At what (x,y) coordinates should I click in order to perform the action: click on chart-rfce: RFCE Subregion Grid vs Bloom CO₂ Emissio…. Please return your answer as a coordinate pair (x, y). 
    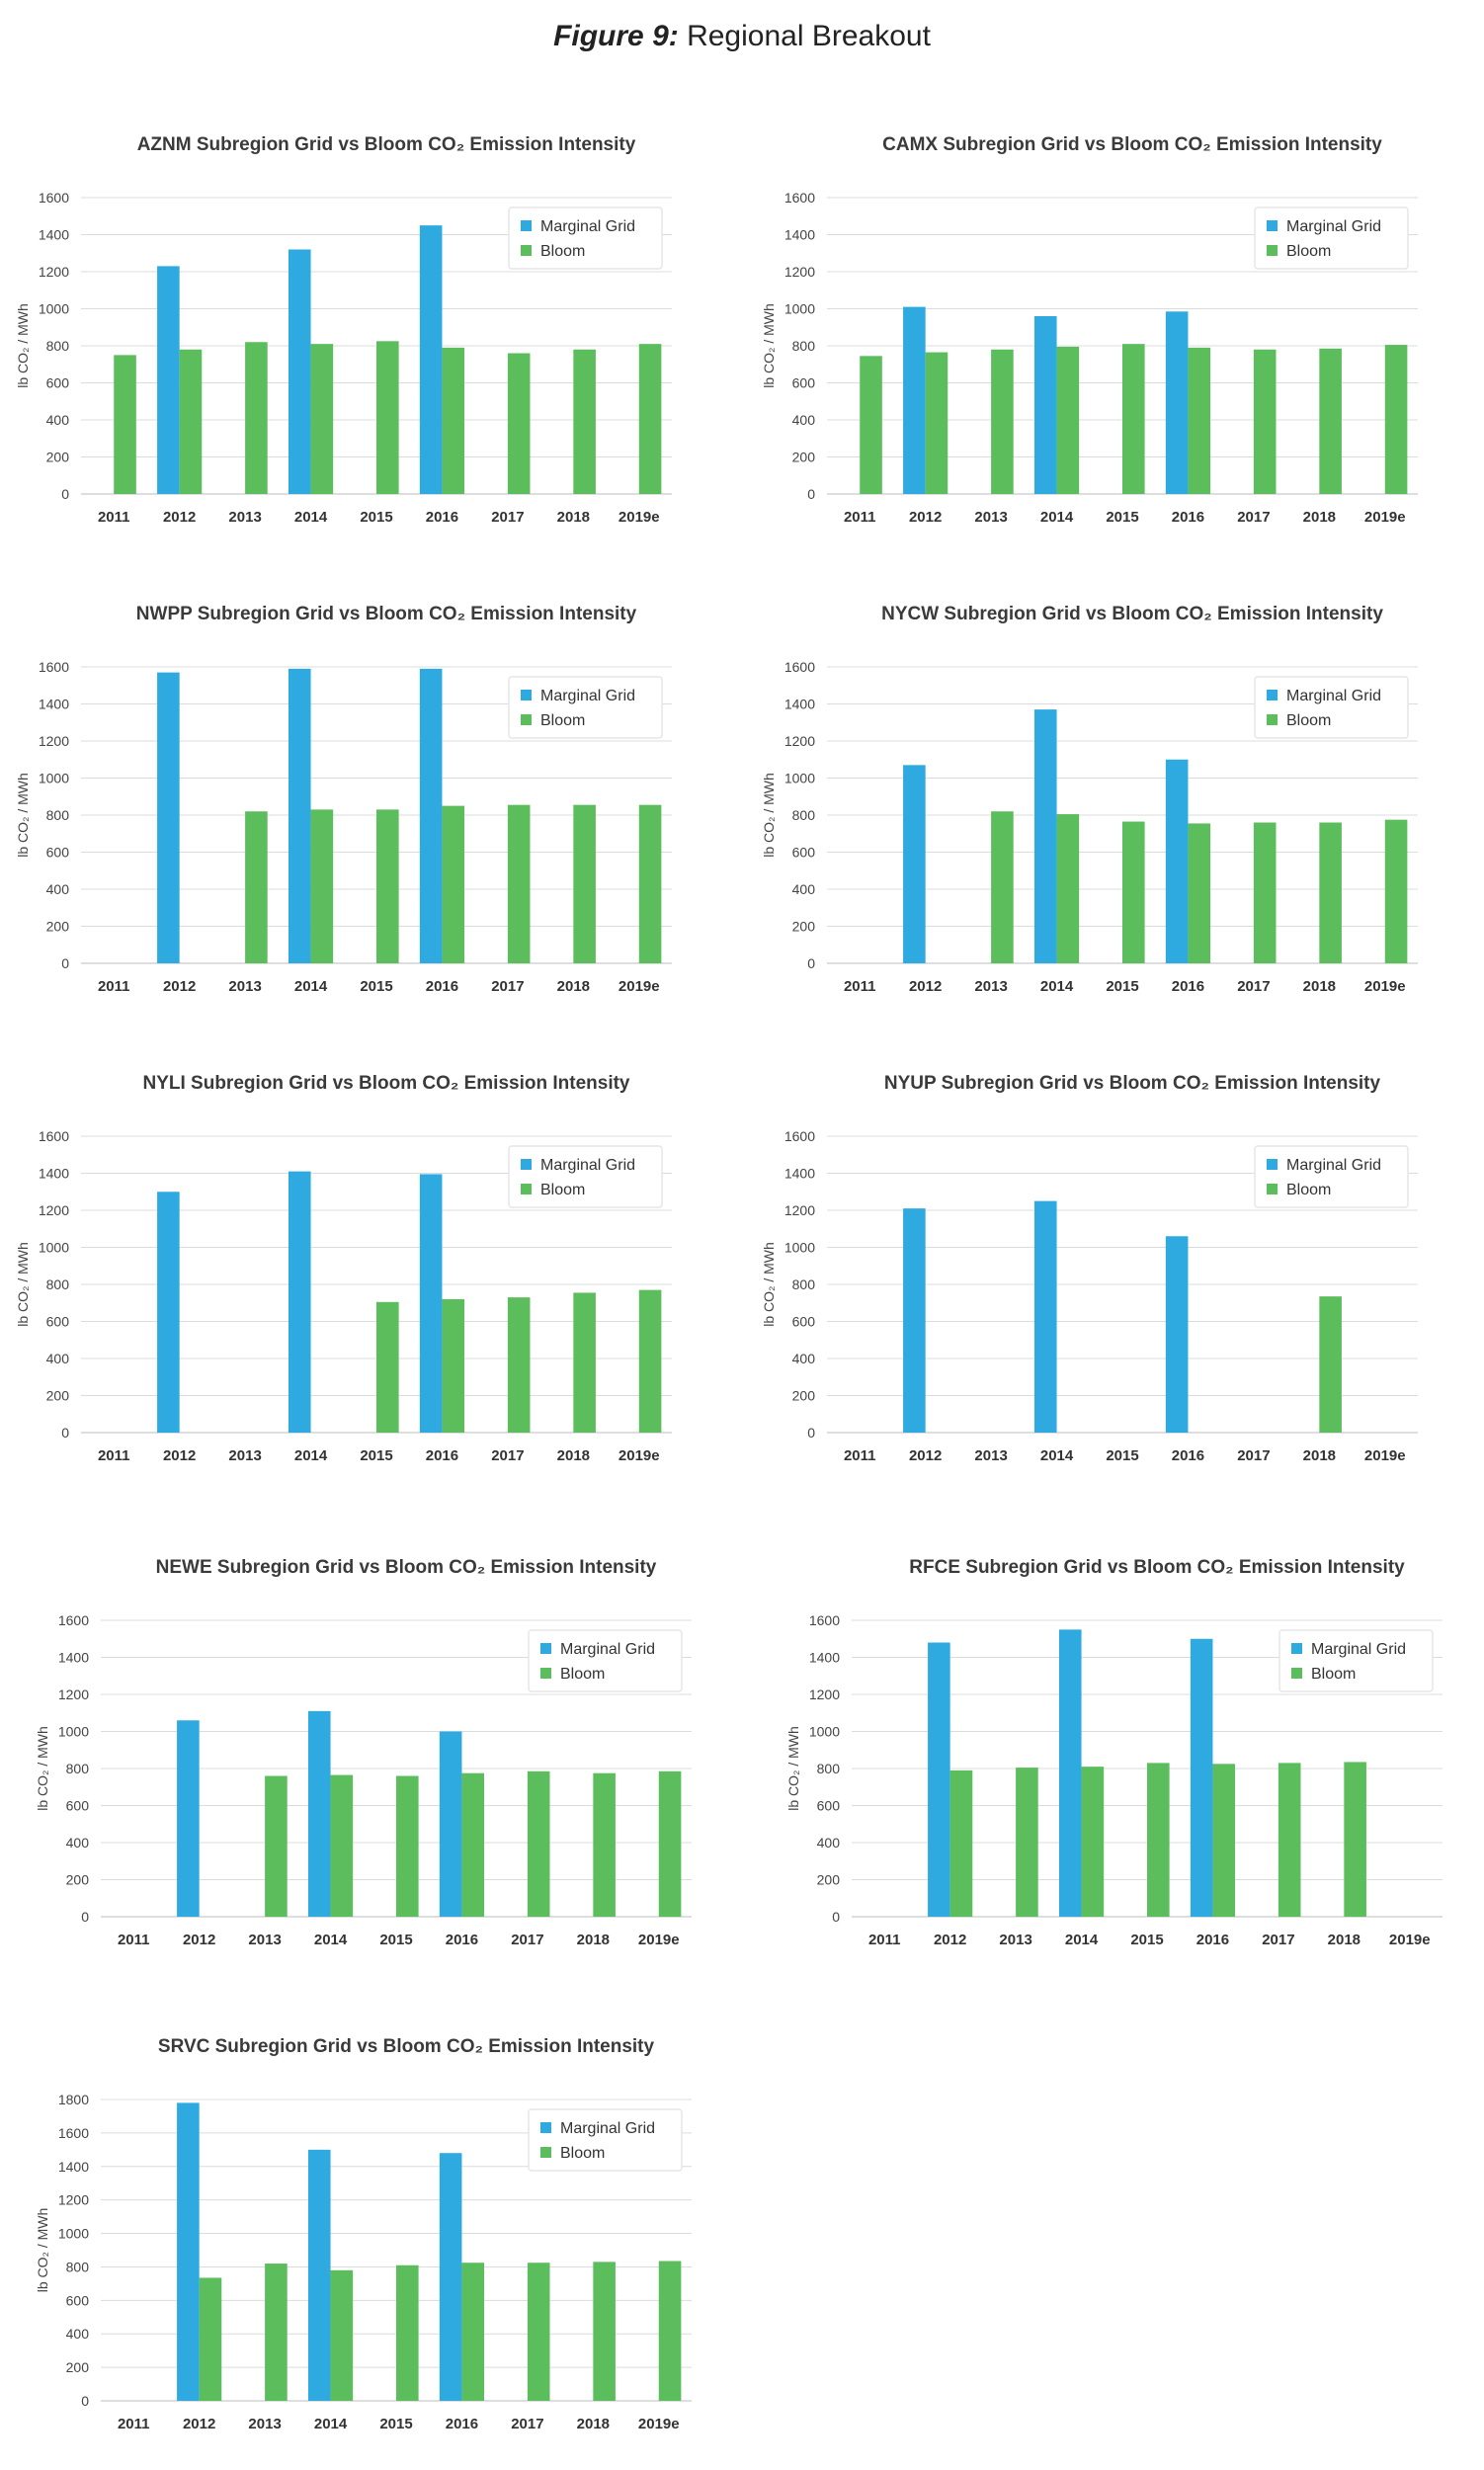
    Looking at the image, I should click on (1114, 1752).